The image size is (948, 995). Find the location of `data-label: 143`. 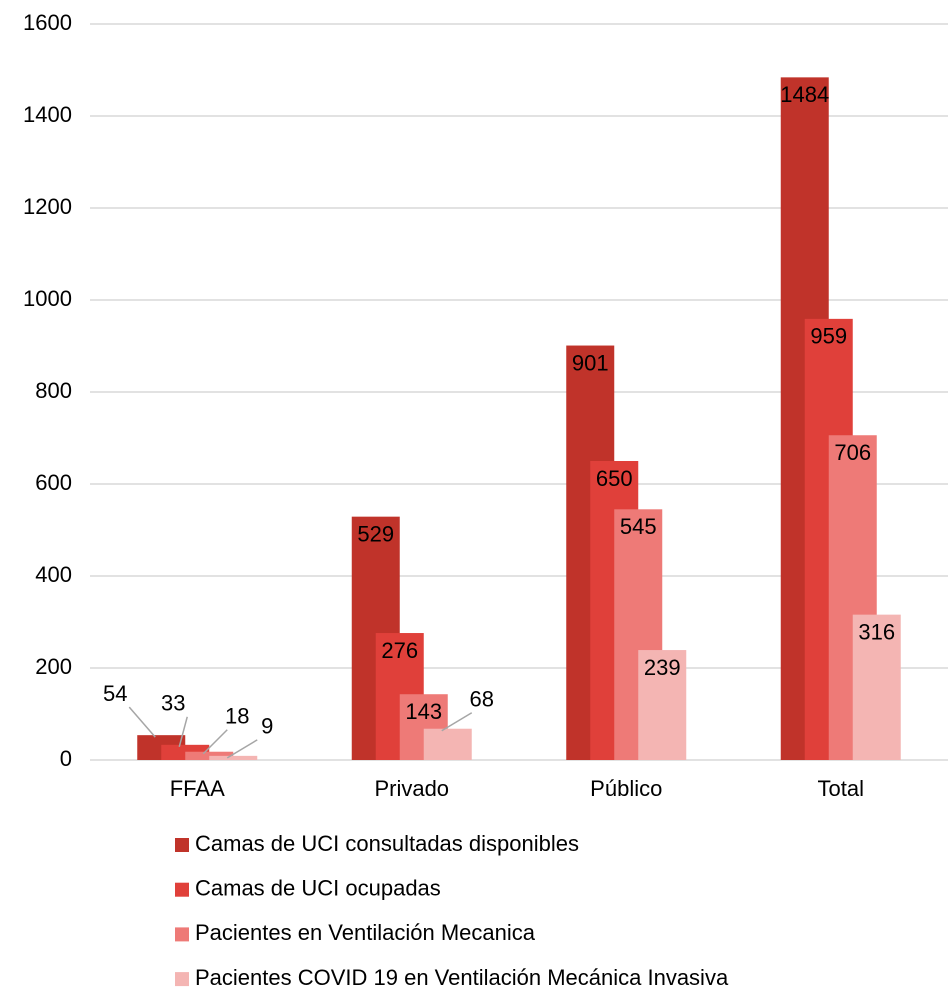

data-label: 143 is located at coordinates (423, 711).